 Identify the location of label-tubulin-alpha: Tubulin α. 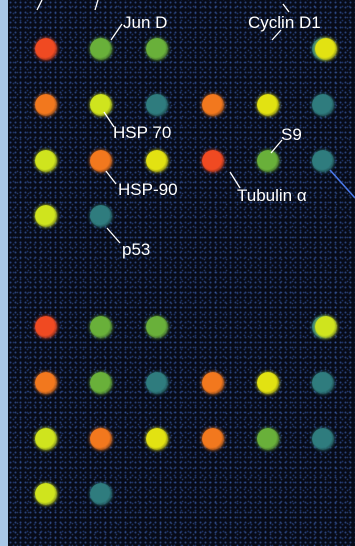
(272, 195).